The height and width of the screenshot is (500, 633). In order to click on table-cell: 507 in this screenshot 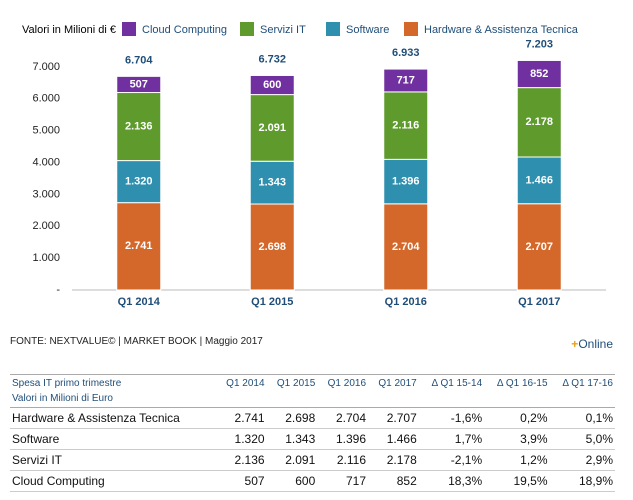, I will do `click(241, 481)`.